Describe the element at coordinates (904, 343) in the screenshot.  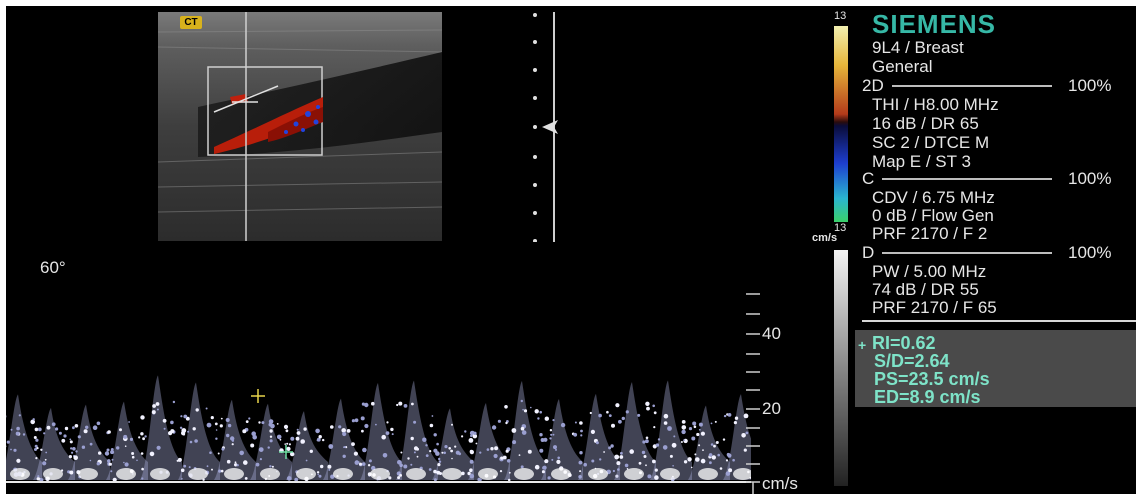
I see `measure-ri: RI=0.62` at that location.